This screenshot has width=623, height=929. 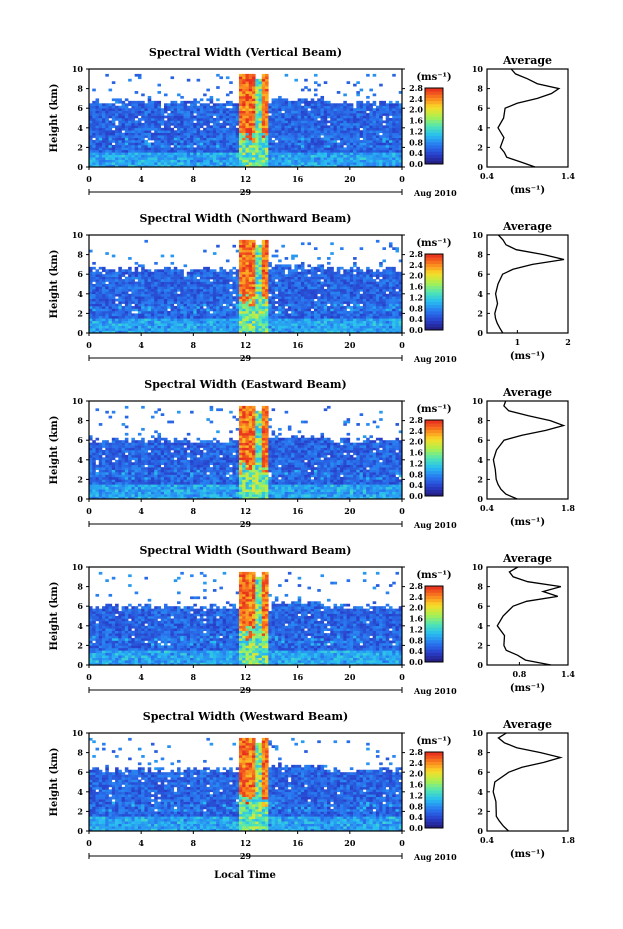 I want to click on avg-y-tick-label: 4, so click(x=480, y=128).